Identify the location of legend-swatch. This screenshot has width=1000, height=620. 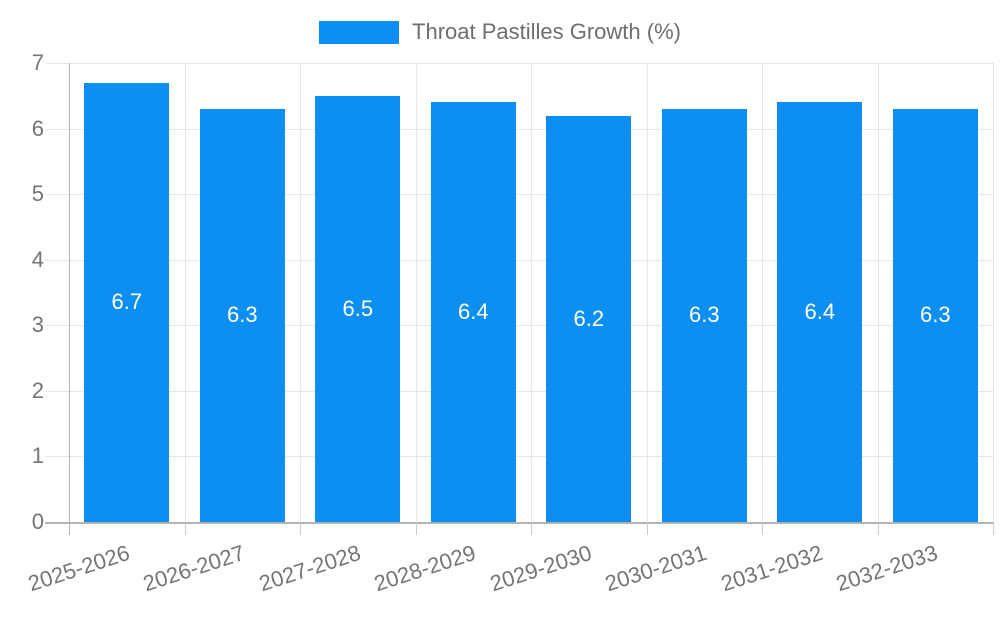
(359, 32).